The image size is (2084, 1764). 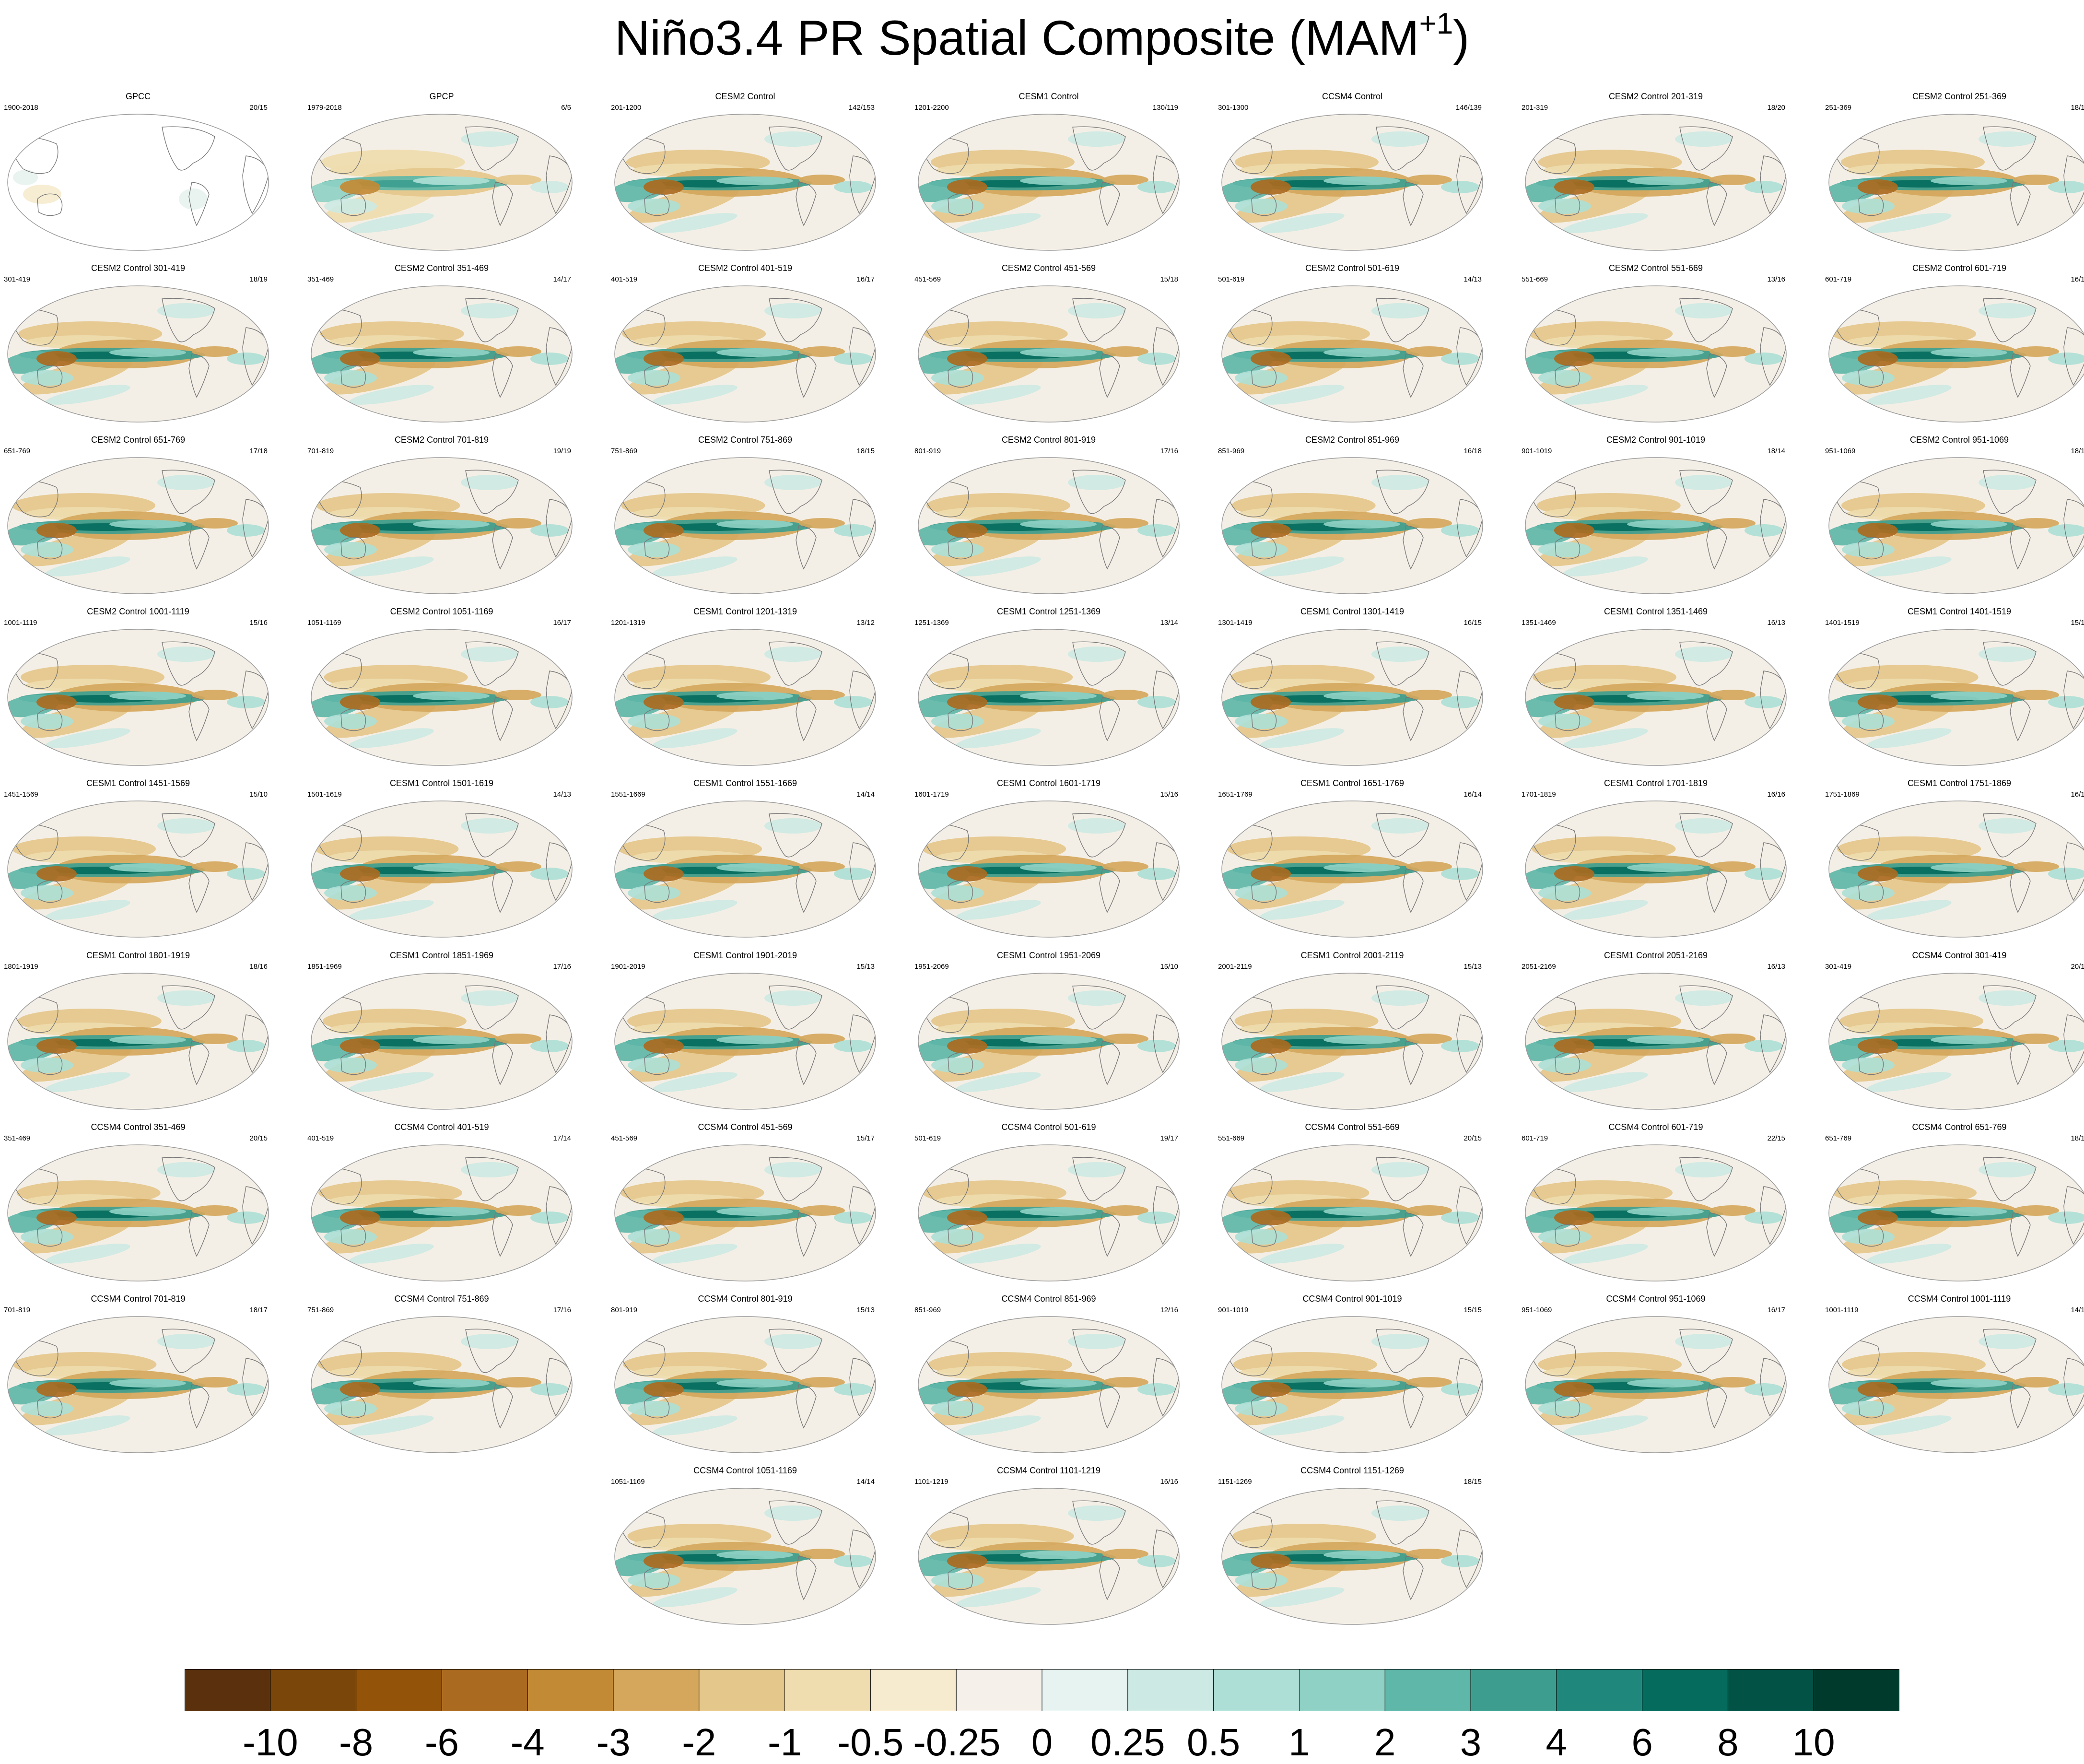 What do you see at coordinates (562, 967) in the screenshot?
I see `panel-counts: 17/16` at bounding box center [562, 967].